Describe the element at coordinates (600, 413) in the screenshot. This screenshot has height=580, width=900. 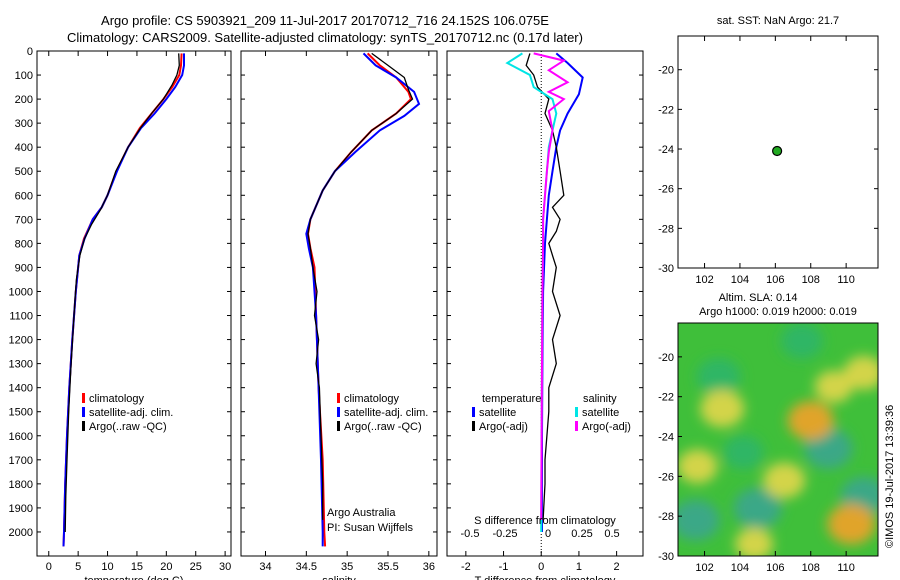
I see `difference-right-legend-label-0: satellite` at that location.